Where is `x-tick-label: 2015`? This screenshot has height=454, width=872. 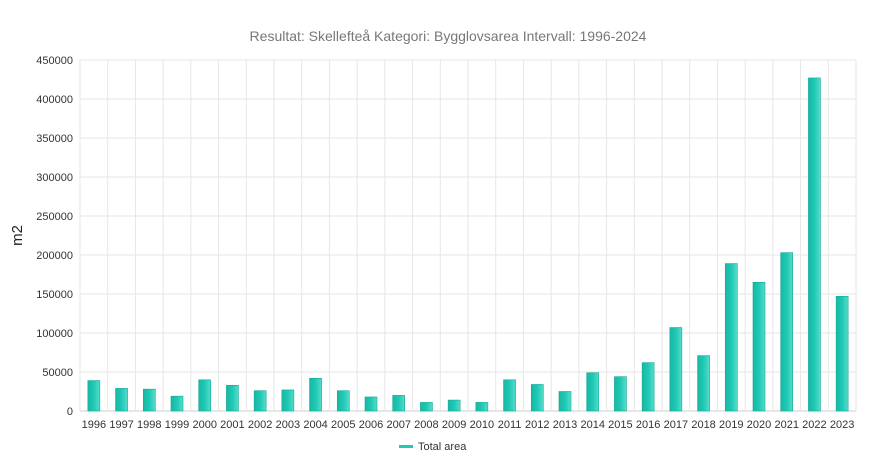
x-tick-label: 2015 is located at coordinates (620, 425).